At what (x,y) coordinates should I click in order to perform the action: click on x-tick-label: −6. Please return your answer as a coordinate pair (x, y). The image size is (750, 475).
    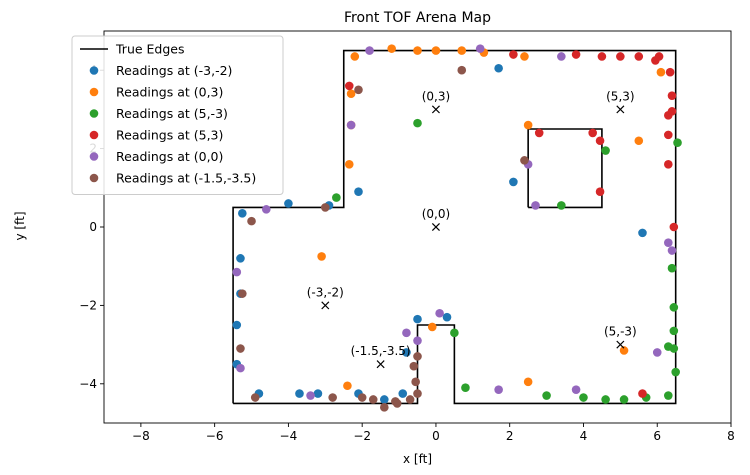
    Looking at the image, I should click on (215, 436).